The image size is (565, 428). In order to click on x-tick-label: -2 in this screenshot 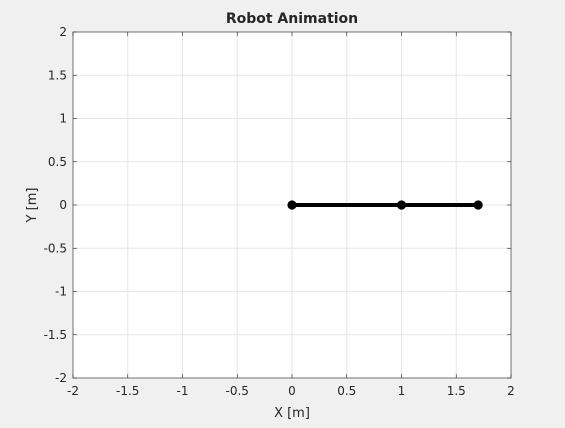, I will do `click(73, 391)`.